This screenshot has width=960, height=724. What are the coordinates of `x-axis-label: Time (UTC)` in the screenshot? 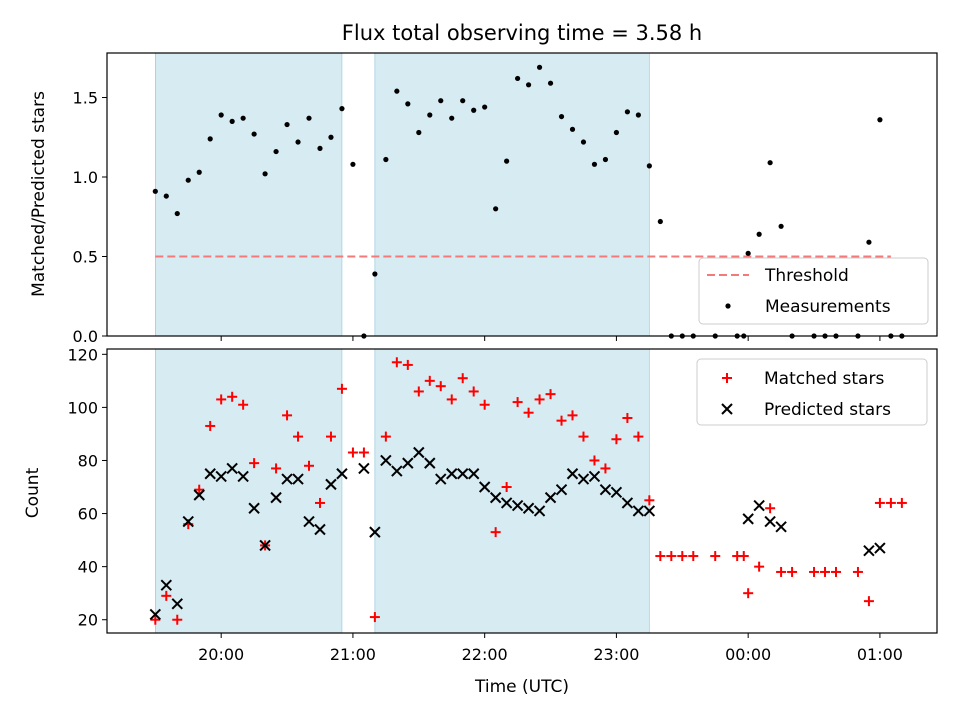 It's located at (521, 687).